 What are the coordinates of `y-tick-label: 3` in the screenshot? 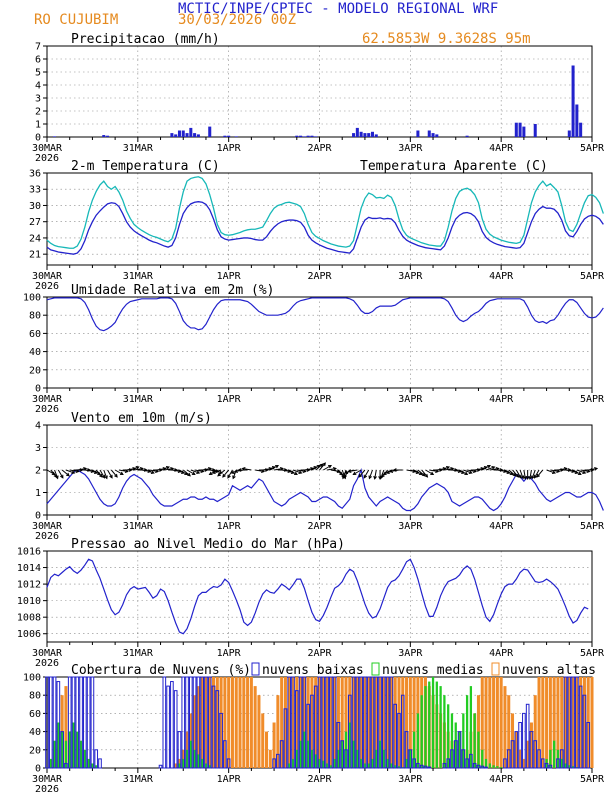 It's located at (38, 99).